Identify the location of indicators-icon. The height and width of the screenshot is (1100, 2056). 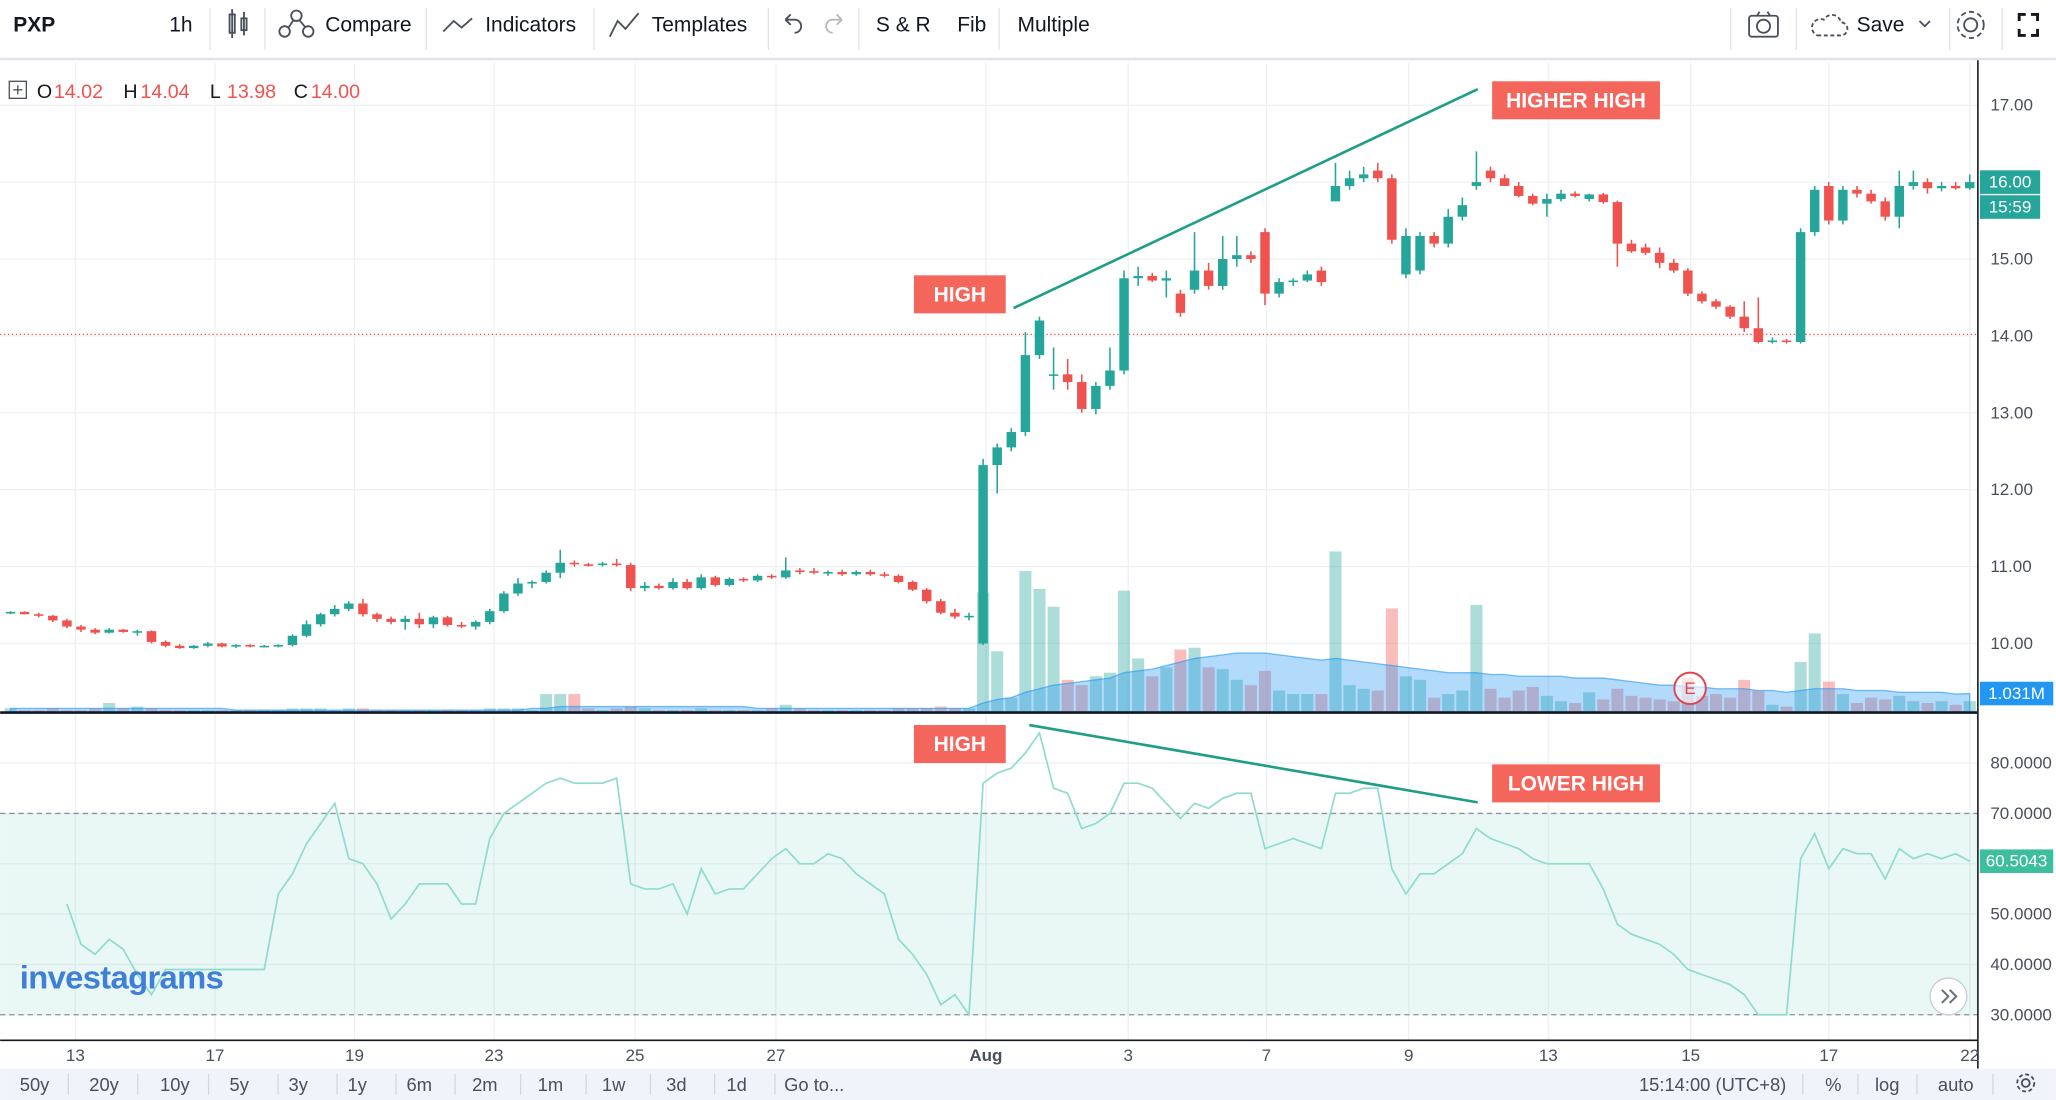
(457, 25).